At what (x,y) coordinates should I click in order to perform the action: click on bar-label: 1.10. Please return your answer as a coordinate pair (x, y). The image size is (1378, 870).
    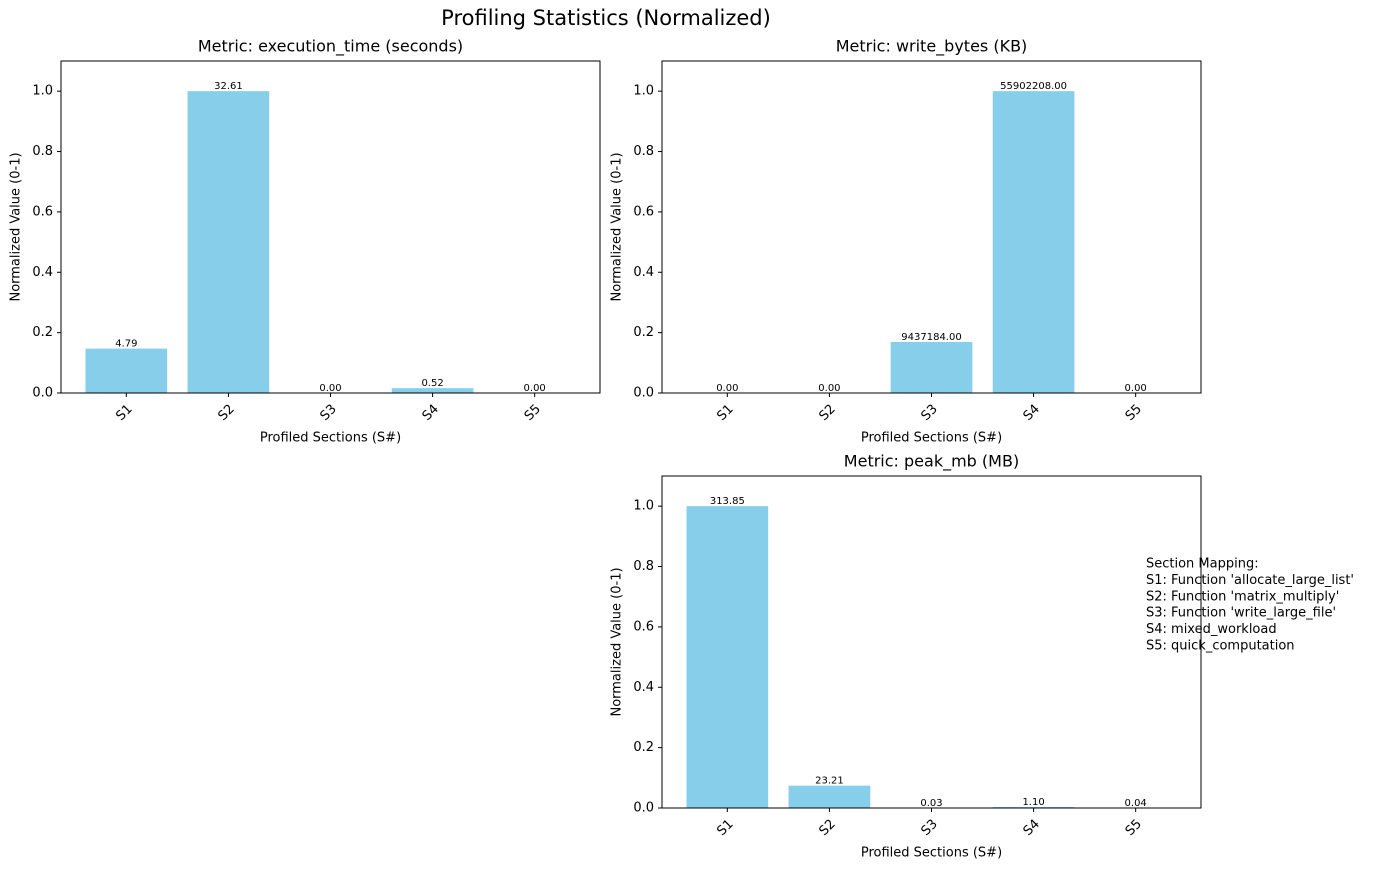
    Looking at the image, I should click on (1033, 802).